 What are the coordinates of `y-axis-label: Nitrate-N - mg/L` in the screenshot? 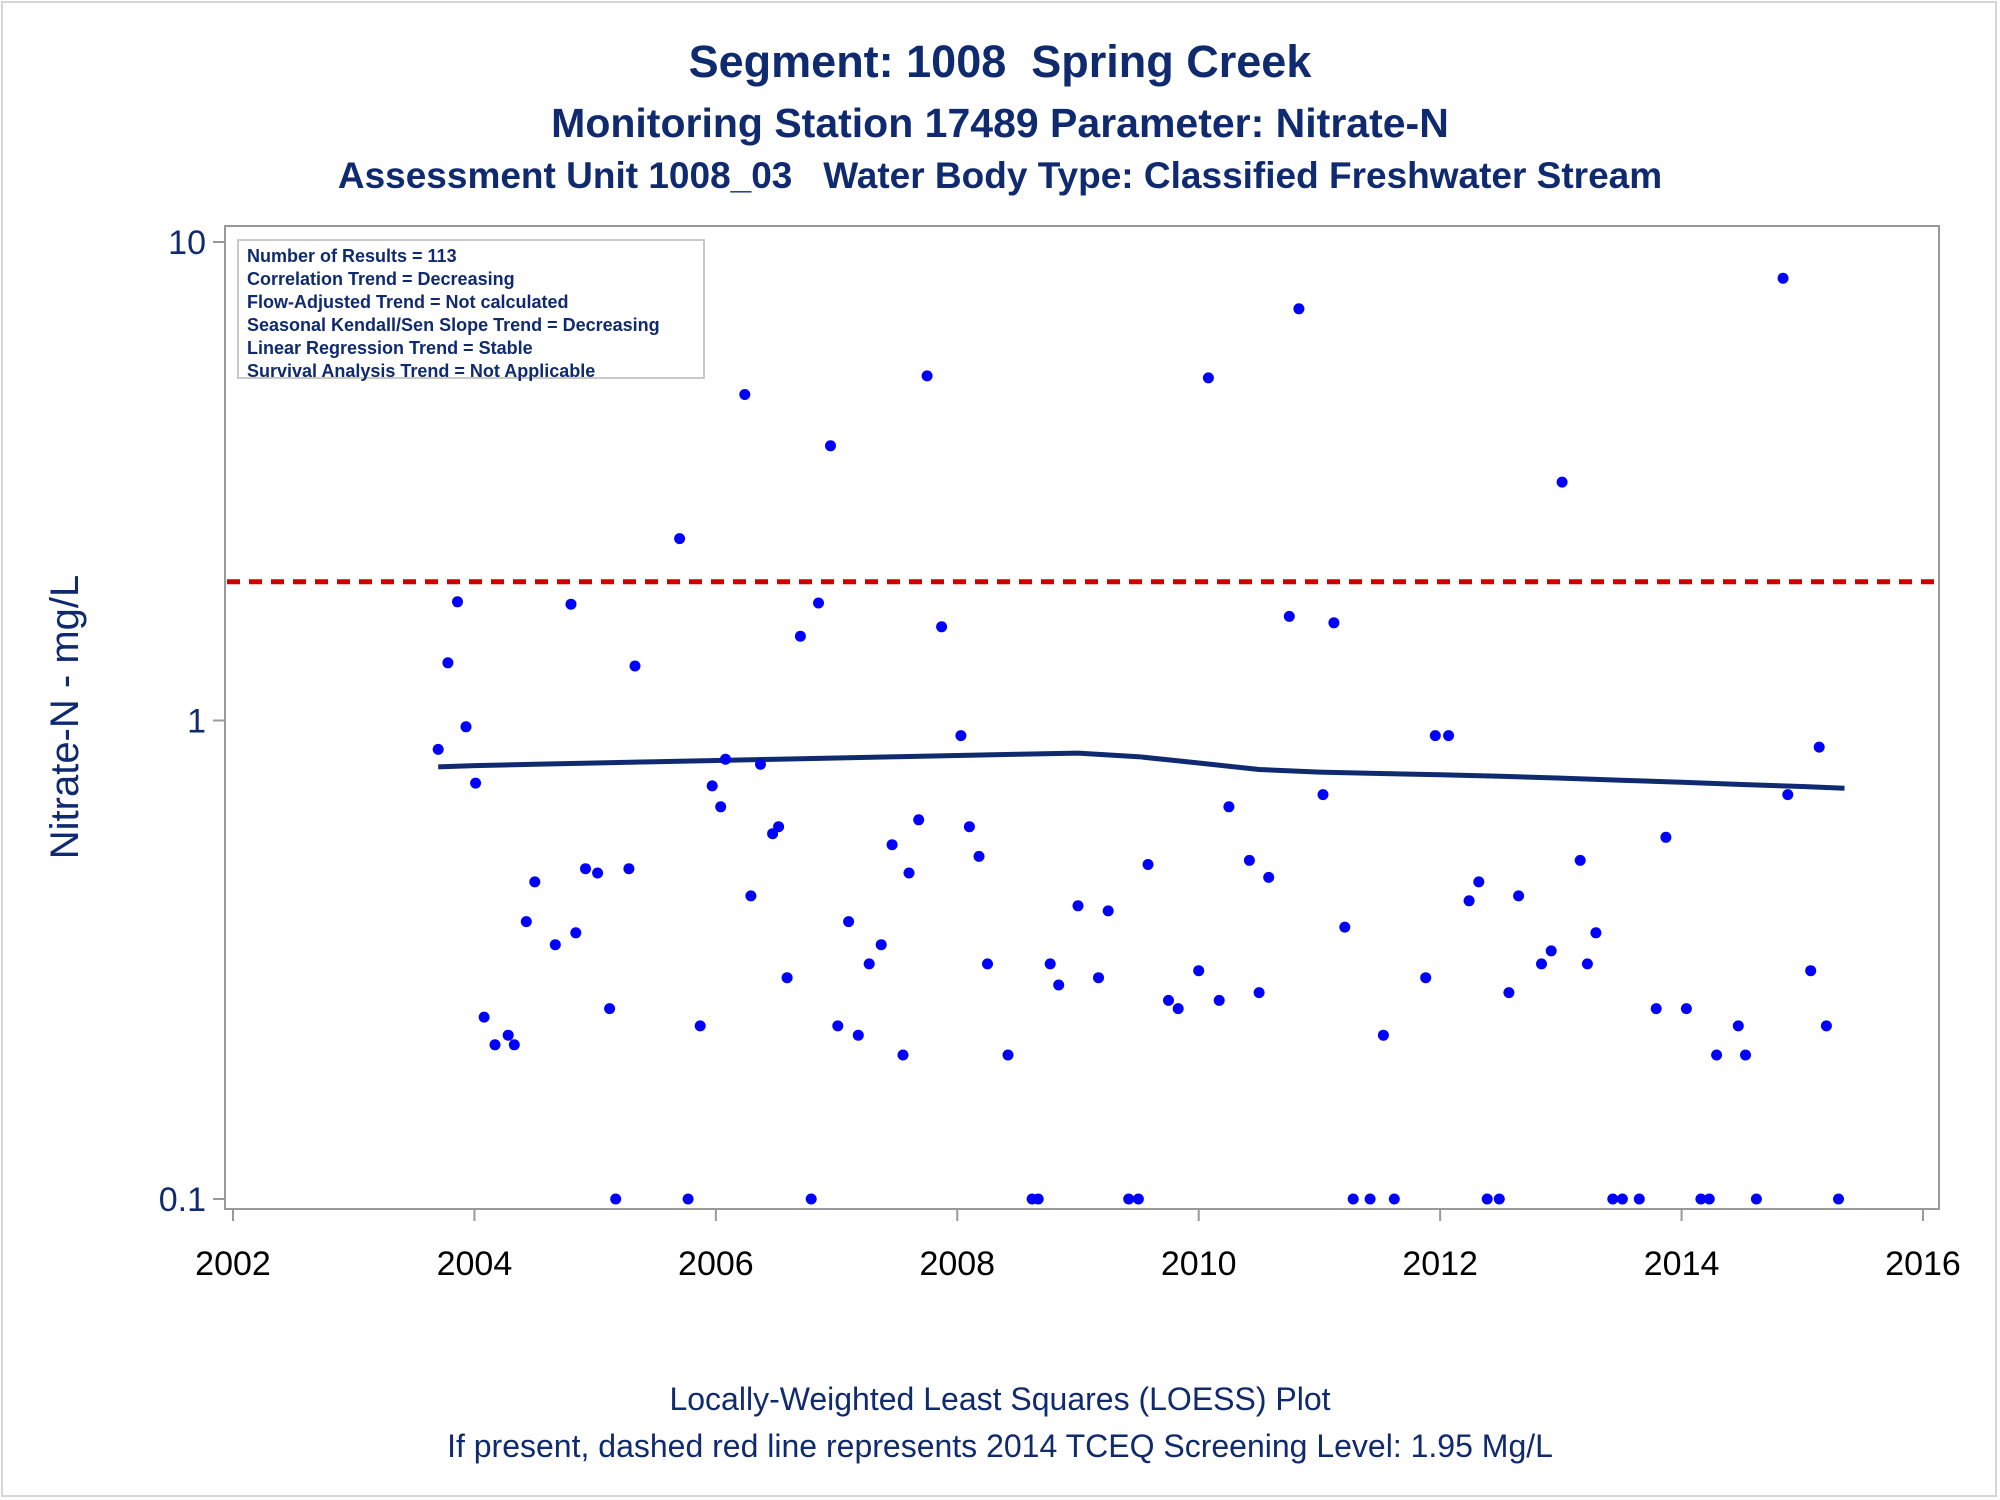 It's located at (65, 717).